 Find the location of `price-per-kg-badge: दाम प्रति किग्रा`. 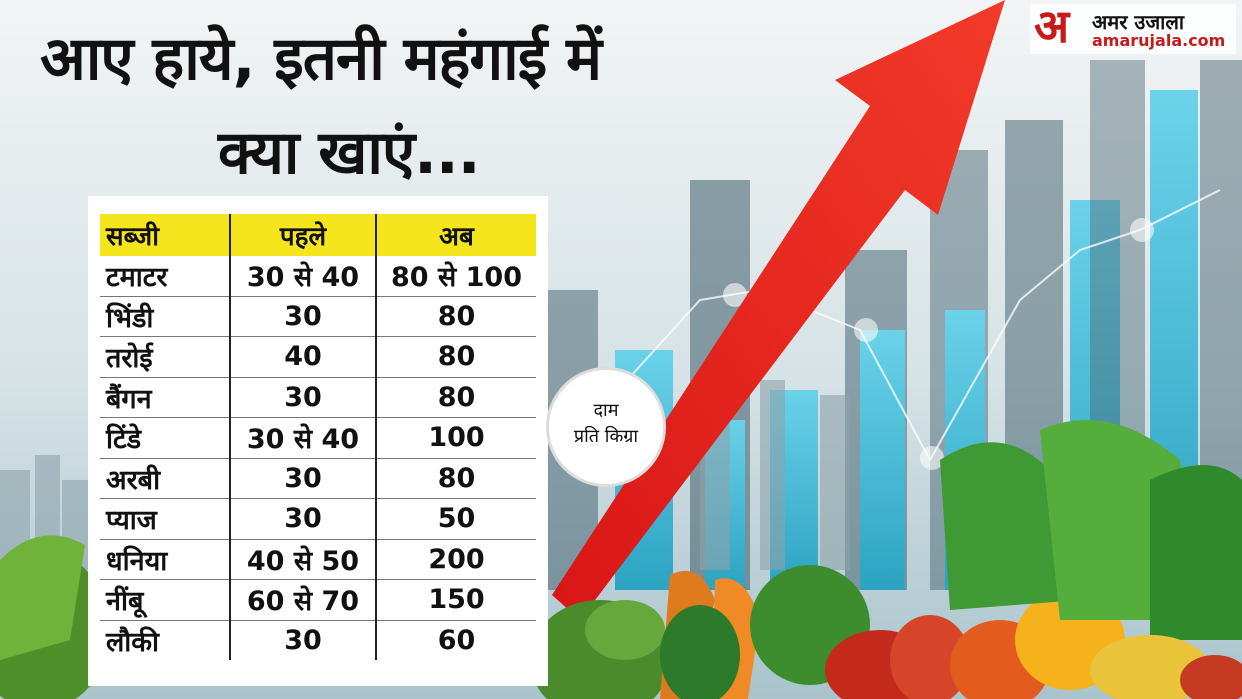

price-per-kg-badge: दाम प्रति किग्रा is located at coordinates (606, 427).